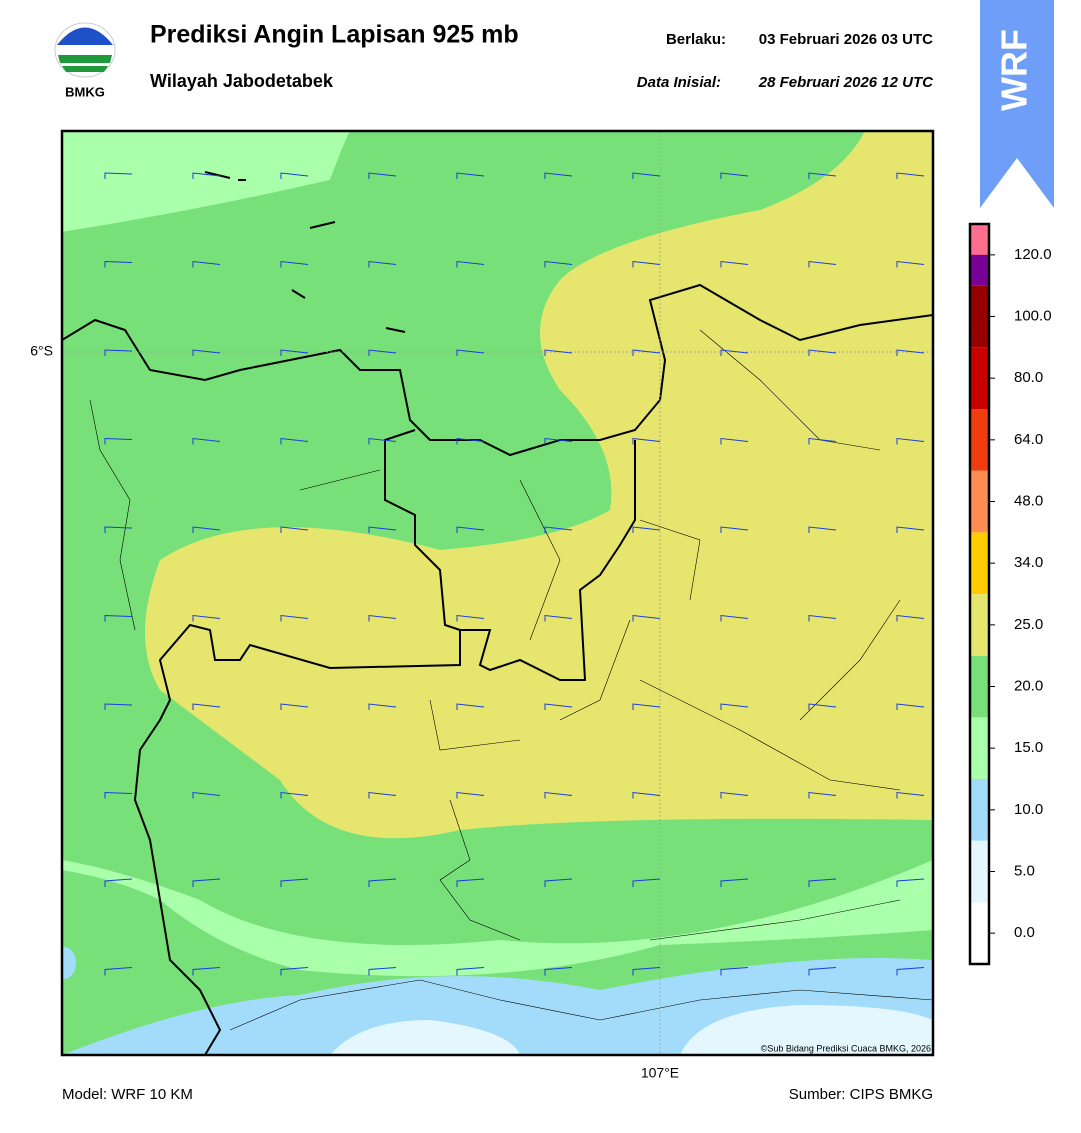 The height and width of the screenshot is (1133, 1081). What do you see at coordinates (846, 39) in the screenshot?
I see `valid-time: 03 Februari 2026 03 UTC` at bounding box center [846, 39].